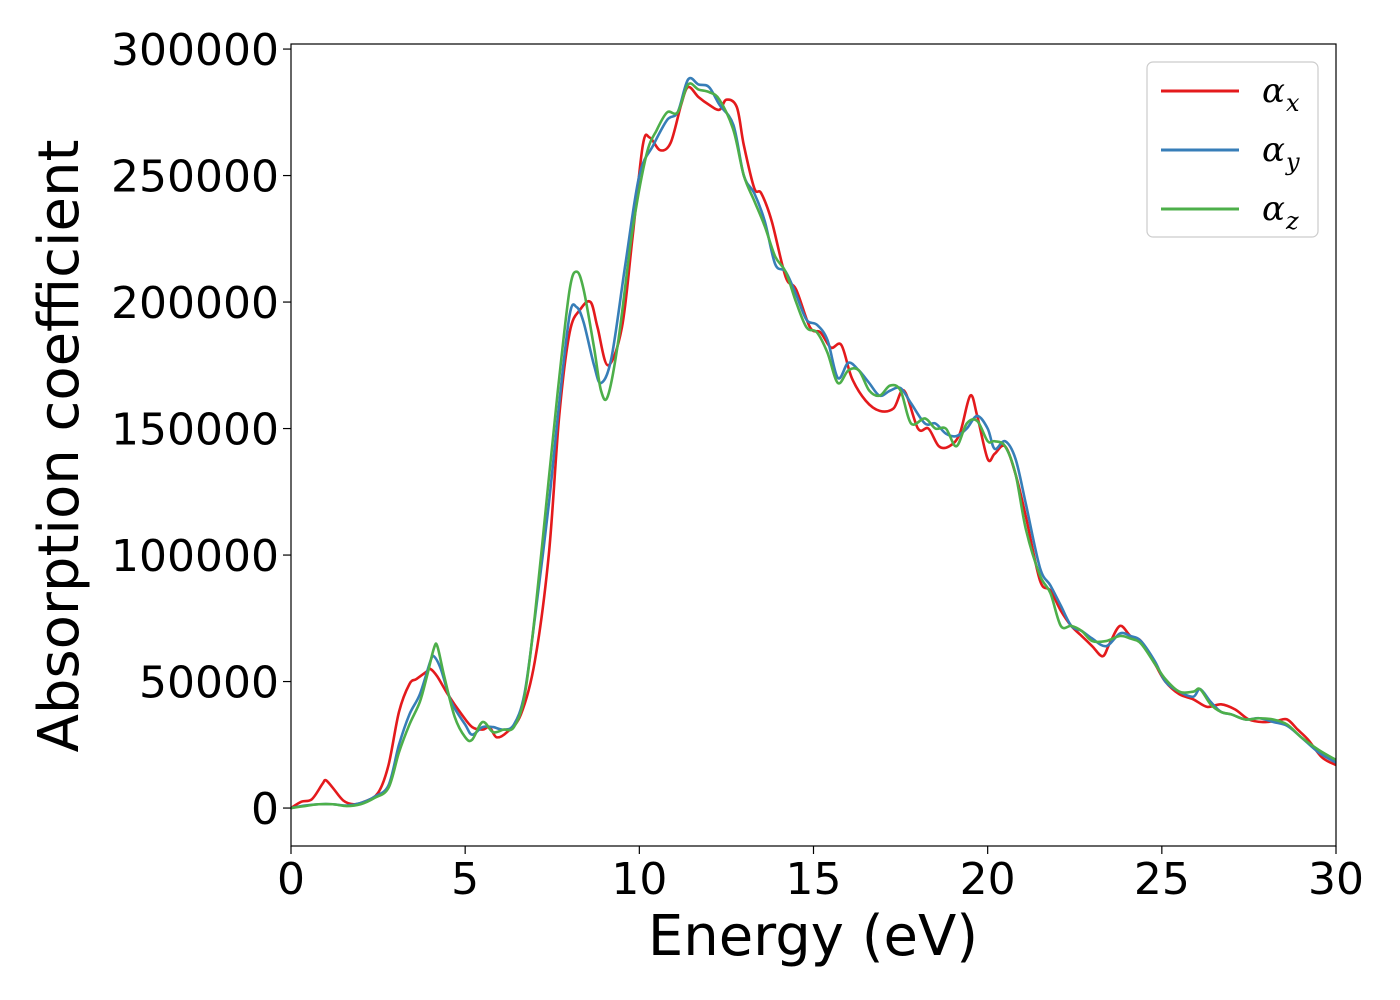 This screenshot has height=1000, width=1400. I want to click on y-axis-label: Absorption coefficient, so click(59, 446).